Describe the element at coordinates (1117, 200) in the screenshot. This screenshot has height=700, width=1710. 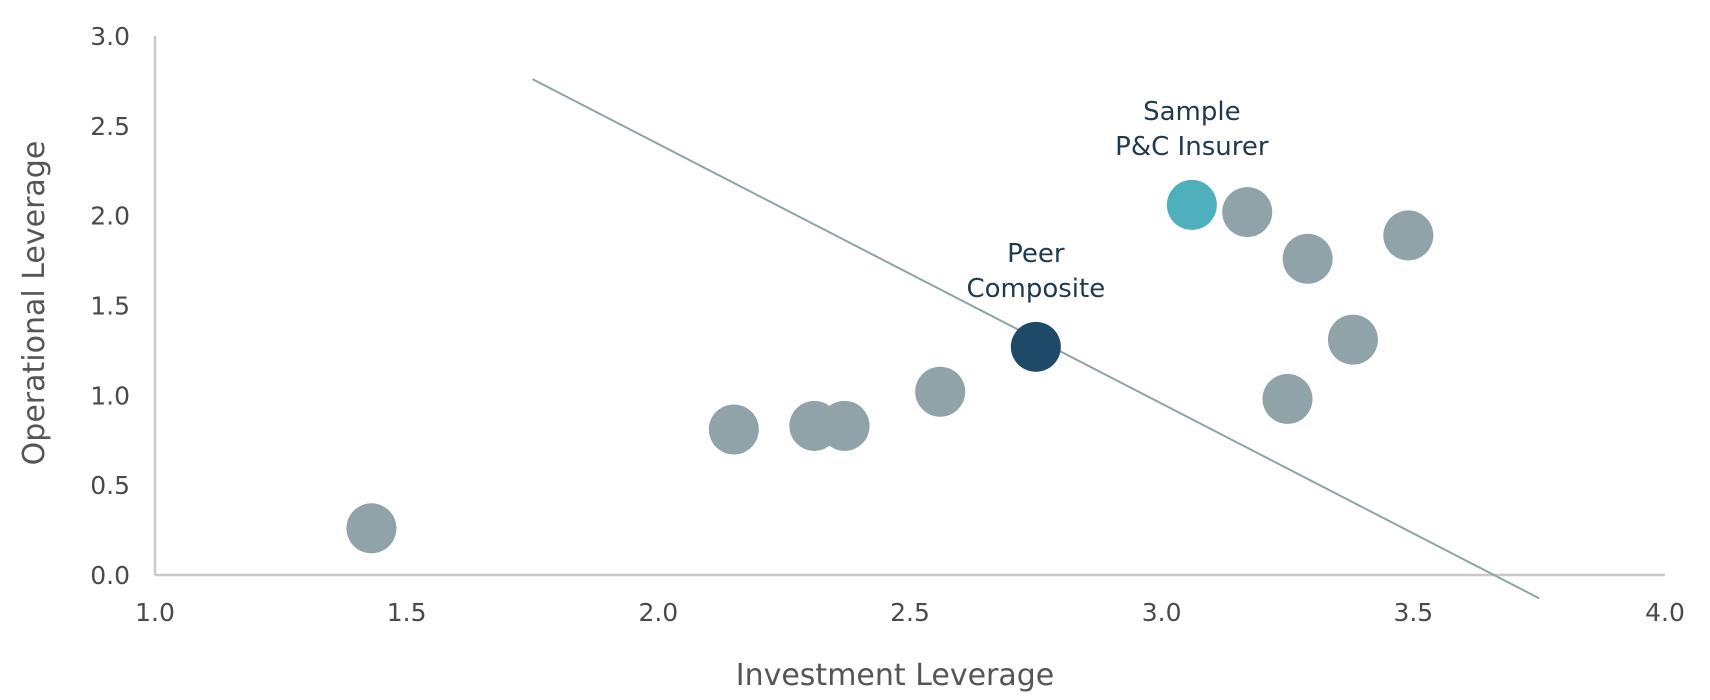
I see `annotations: Peer Composite Sample P&C Insurer` at that location.